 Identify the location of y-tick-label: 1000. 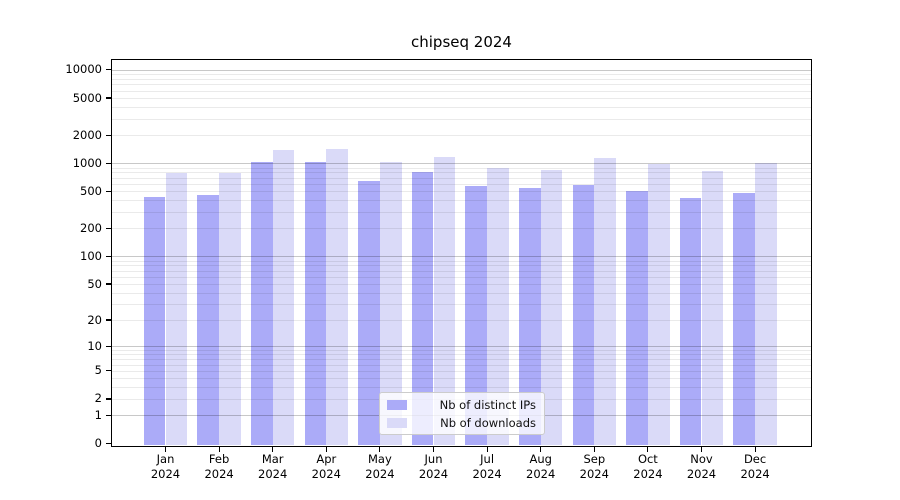
(87, 162).